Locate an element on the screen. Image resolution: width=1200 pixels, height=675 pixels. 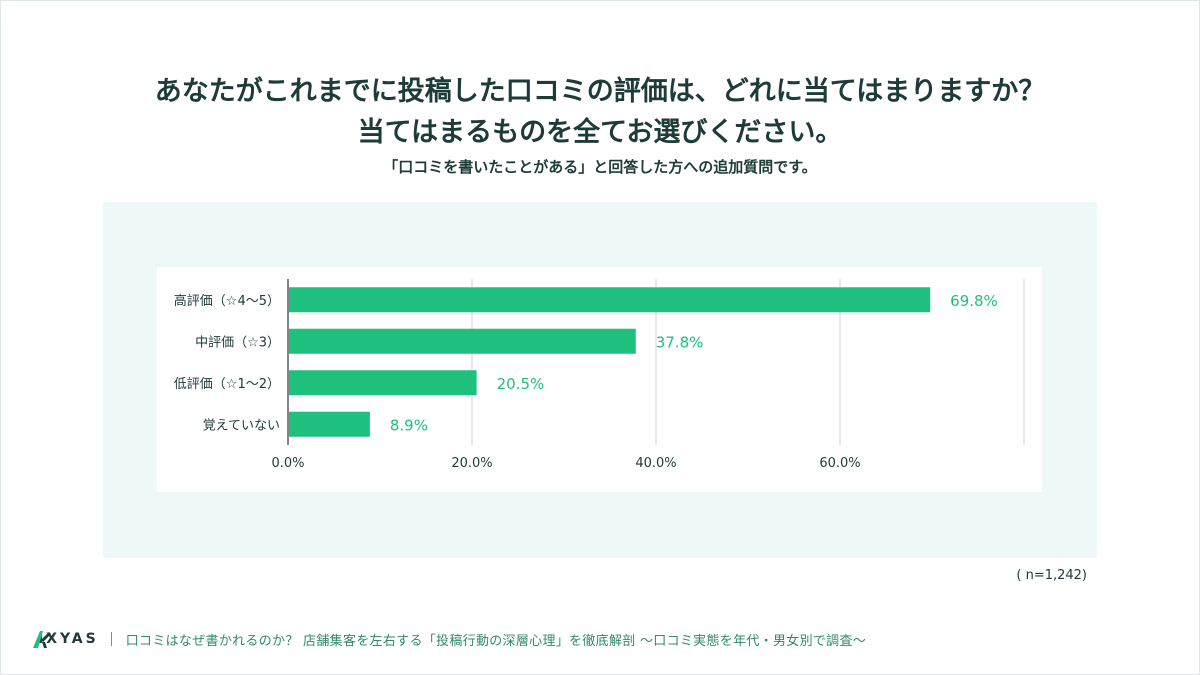
x-tick-label: 20.0% is located at coordinates (471, 463).